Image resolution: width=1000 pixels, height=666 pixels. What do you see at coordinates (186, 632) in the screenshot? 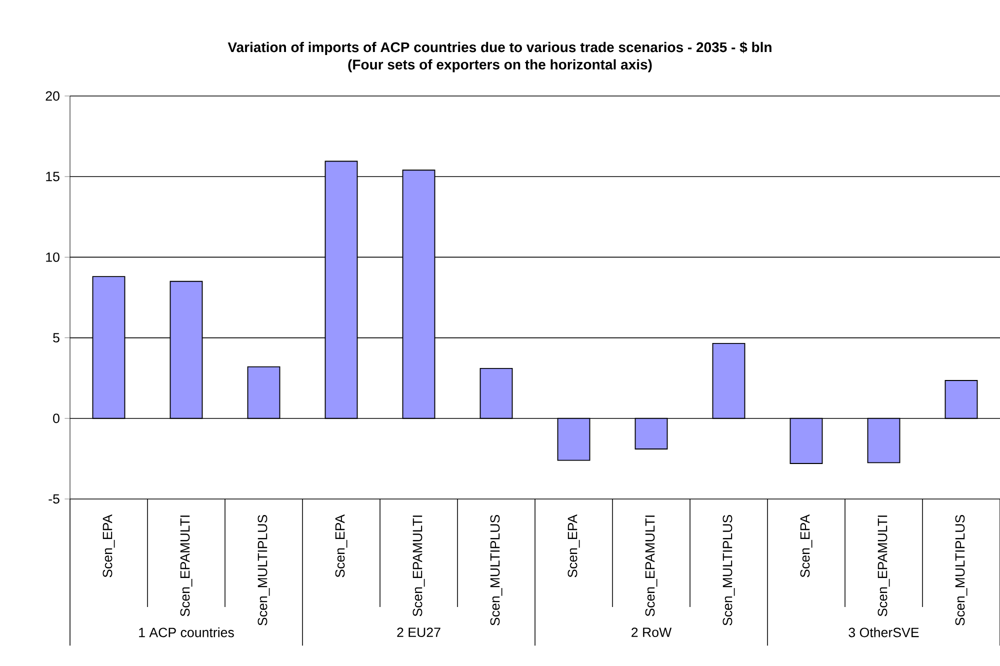
I see `text: 1 ACP countries` at bounding box center [186, 632].